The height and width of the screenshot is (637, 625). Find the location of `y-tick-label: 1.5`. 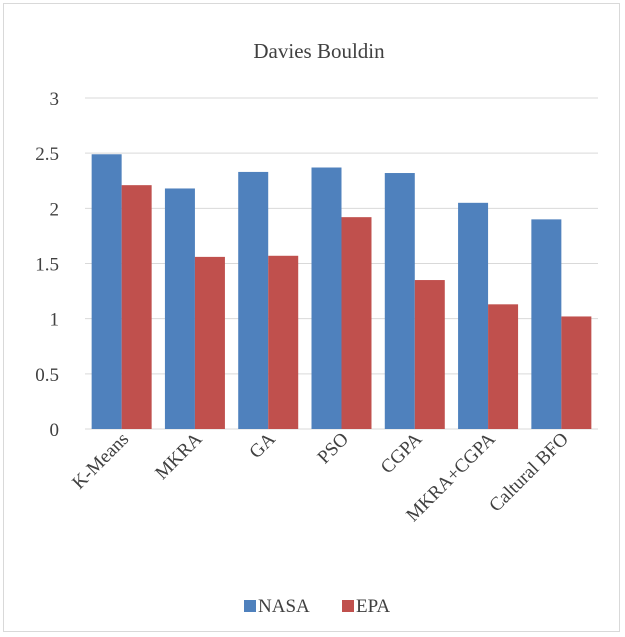

y-tick-label: 1.5 is located at coordinates (47, 265).